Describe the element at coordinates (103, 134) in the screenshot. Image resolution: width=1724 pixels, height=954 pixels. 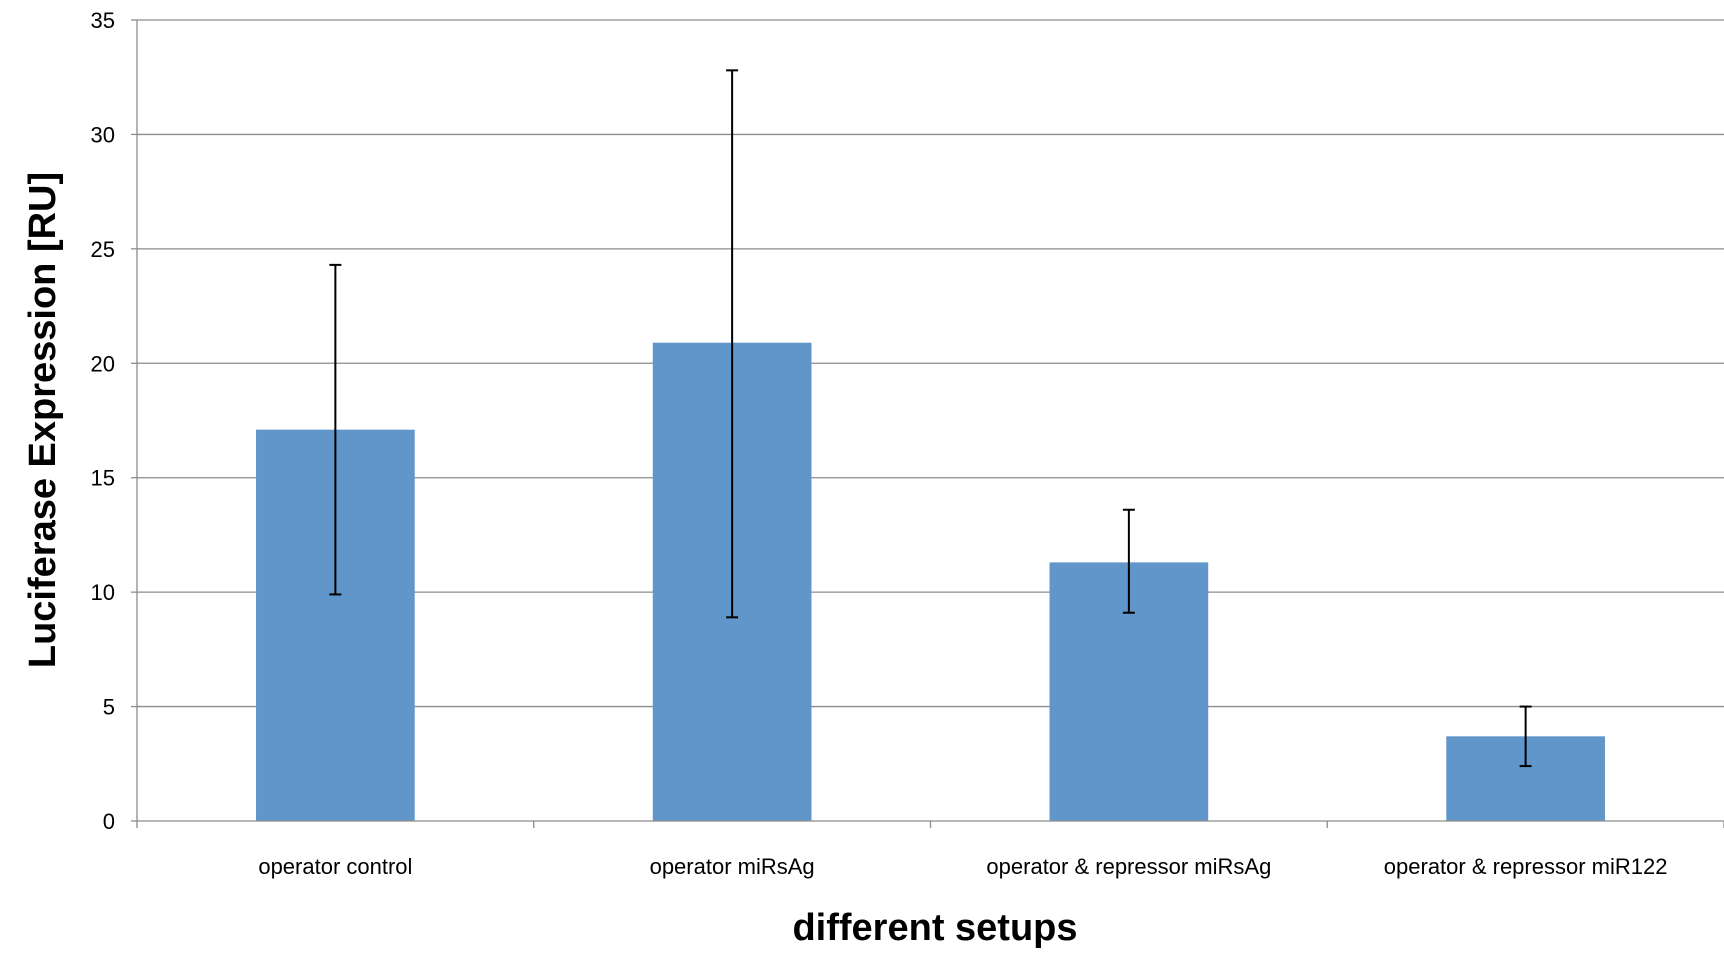
I see `y-tick-label: 30` at that location.